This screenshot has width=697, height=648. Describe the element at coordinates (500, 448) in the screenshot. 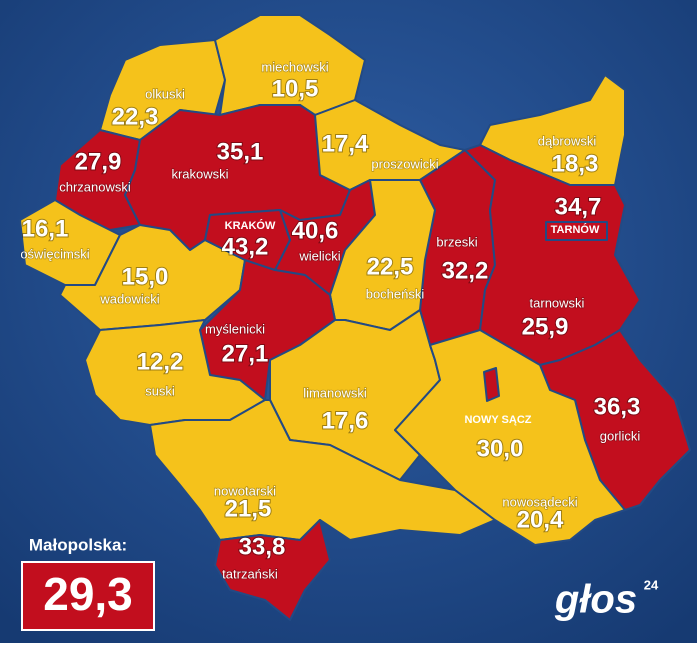

I see `region-value: 30,0` at that location.